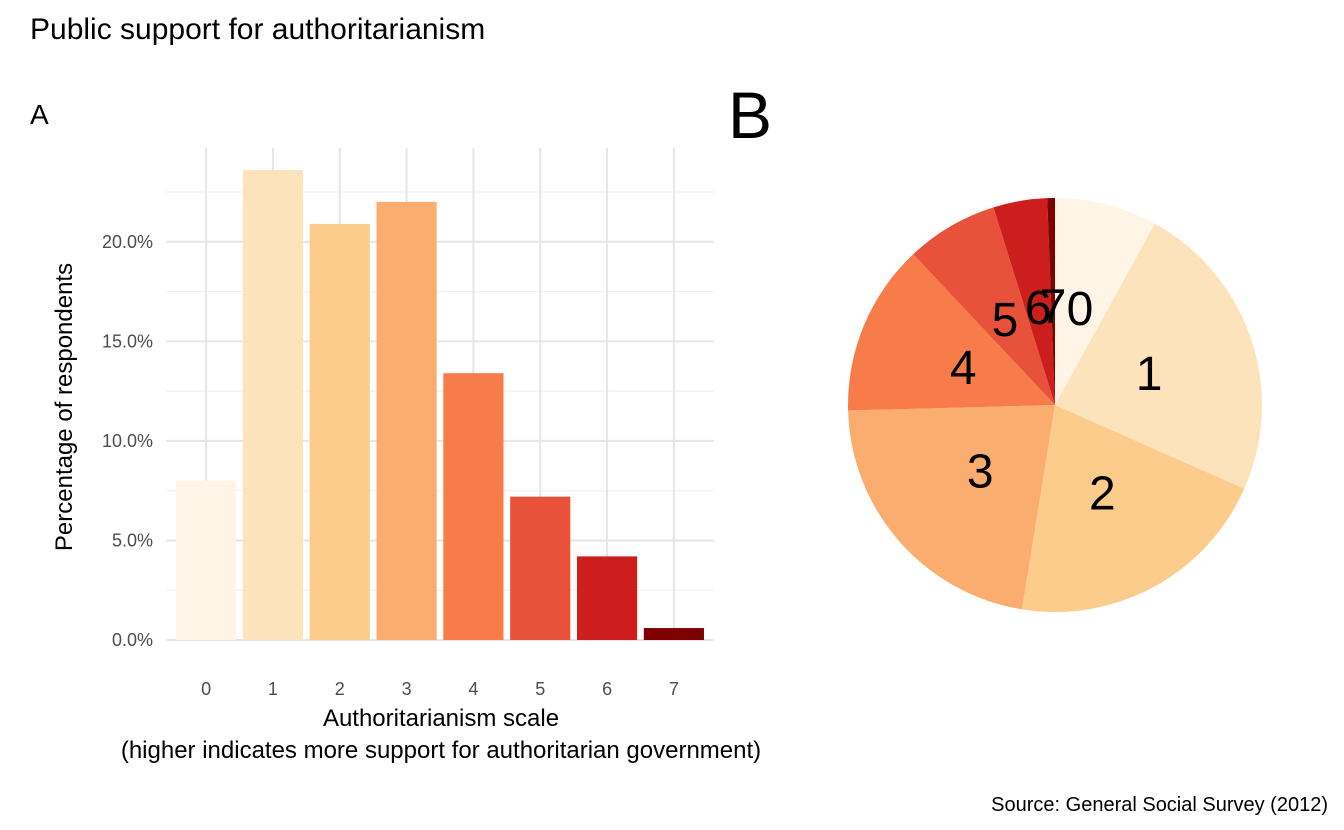  What do you see at coordinates (64, 407) in the screenshot?
I see `y-axis-title: Percentage of respondents` at bounding box center [64, 407].